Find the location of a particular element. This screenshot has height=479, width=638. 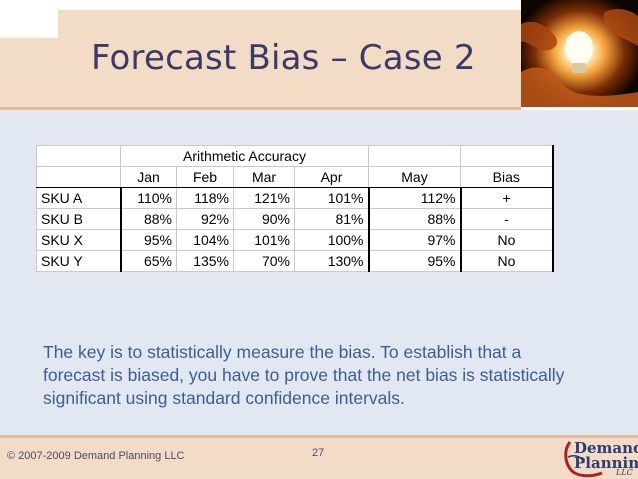

column-header: Jan is located at coordinates (148, 177).